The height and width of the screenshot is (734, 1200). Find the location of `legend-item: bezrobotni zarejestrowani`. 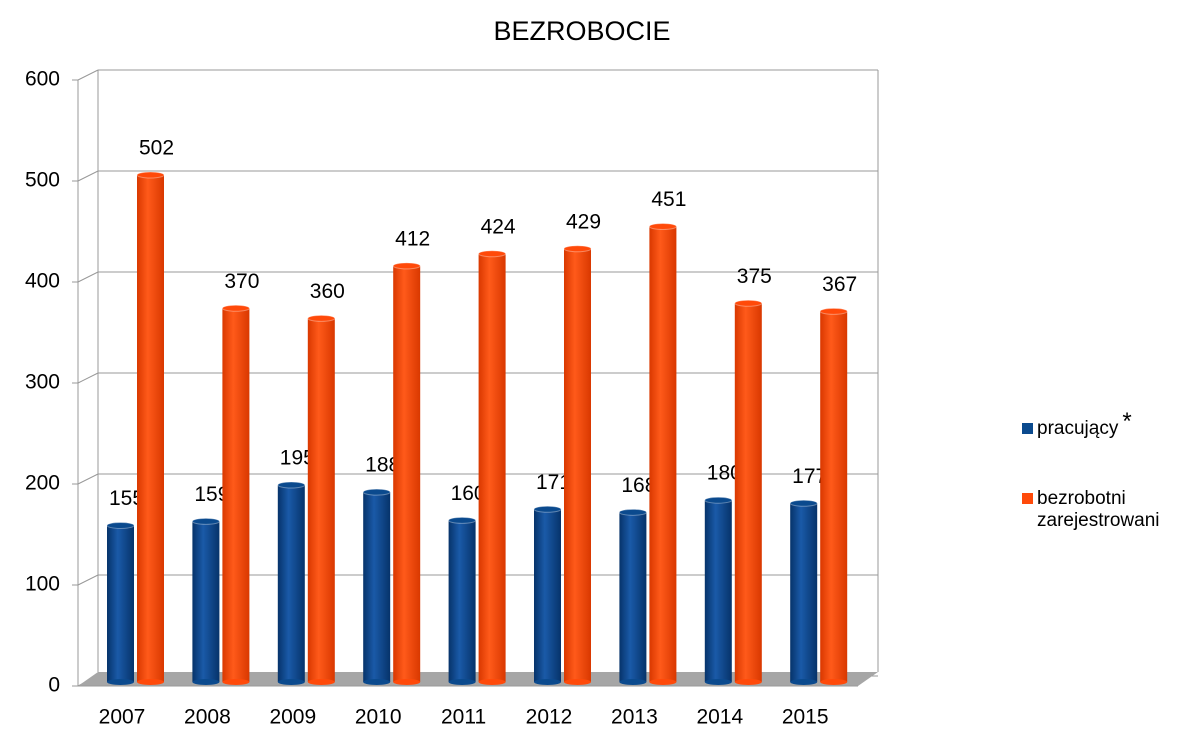

legend-item: bezrobotni zarejestrowani is located at coordinates (1104, 510).